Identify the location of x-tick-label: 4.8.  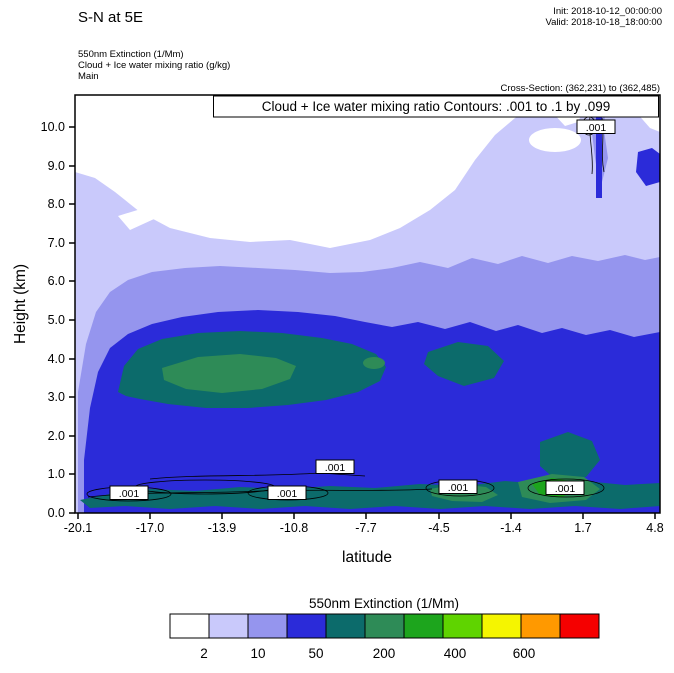
(654, 528).